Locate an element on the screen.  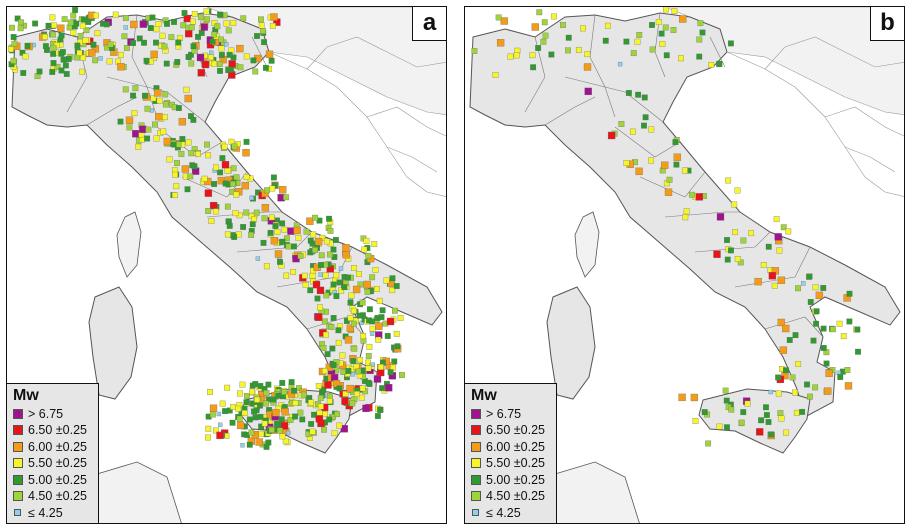
legend-item: 4.50 ±0.25 is located at coordinates (53, 496).